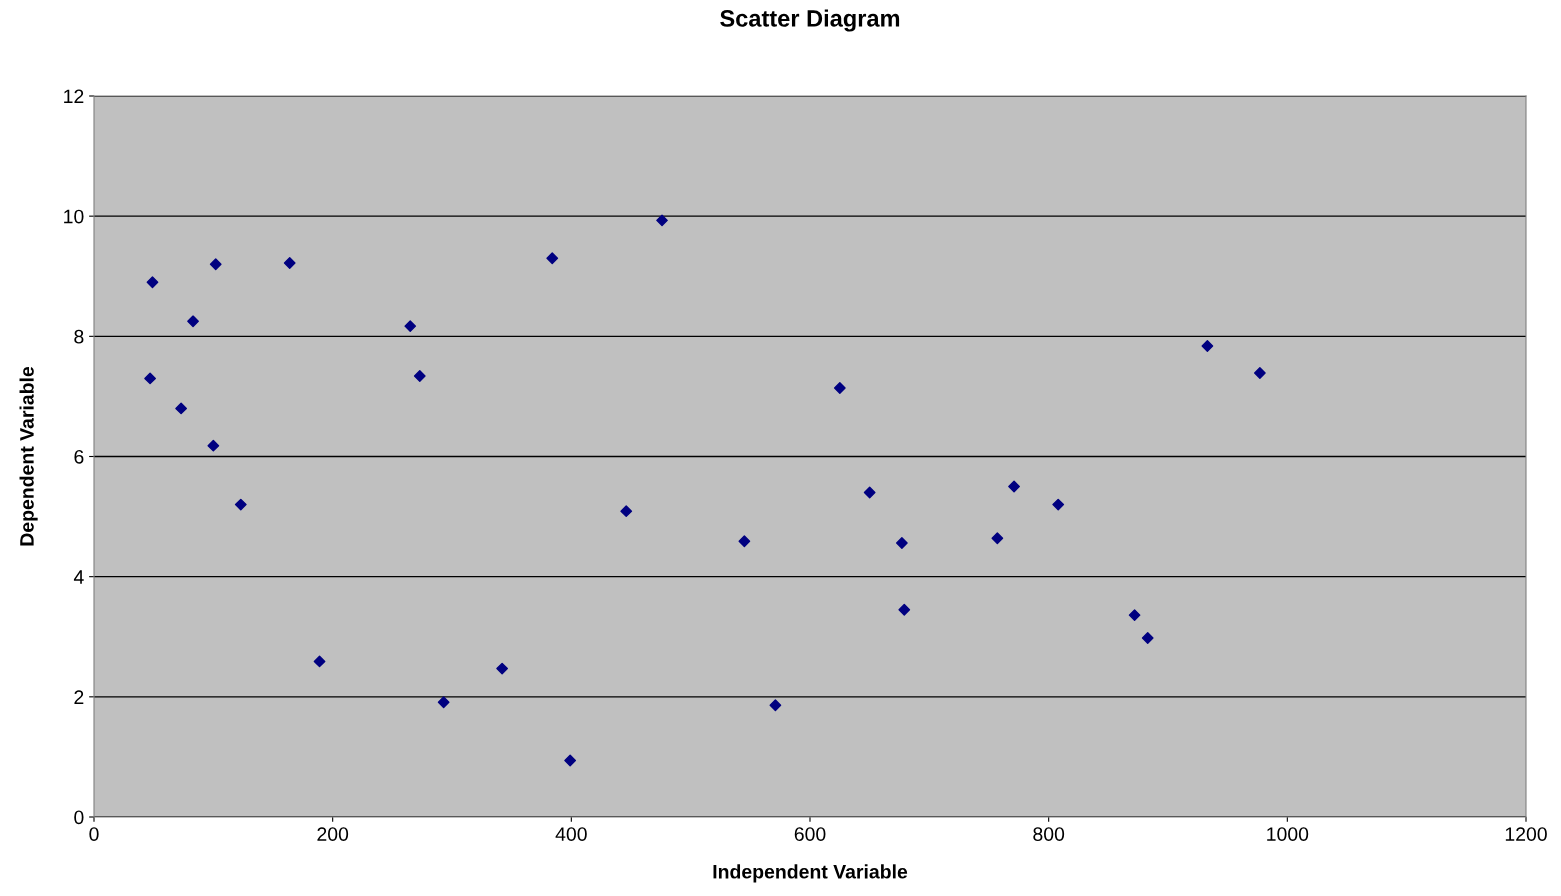  I want to click on x-tick-label: 200, so click(333, 834).